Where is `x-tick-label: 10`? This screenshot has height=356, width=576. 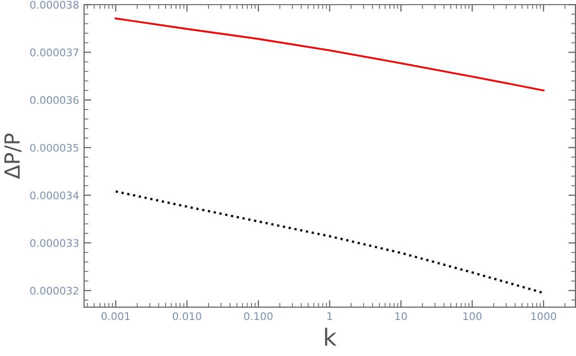 x-tick-label: 10 is located at coordinates (401, 316).